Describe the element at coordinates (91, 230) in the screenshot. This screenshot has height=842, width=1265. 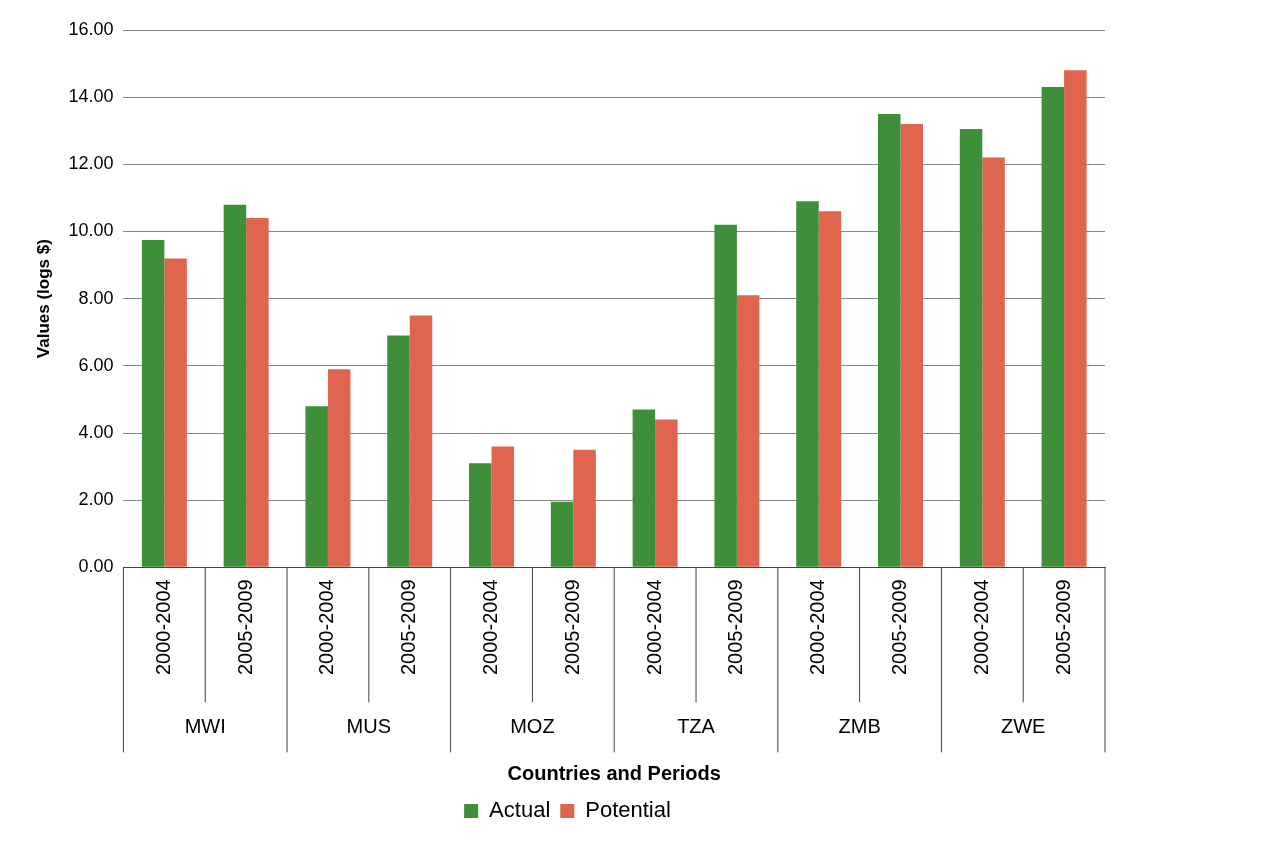
I see `y-tick-label: 10.00` at that location.